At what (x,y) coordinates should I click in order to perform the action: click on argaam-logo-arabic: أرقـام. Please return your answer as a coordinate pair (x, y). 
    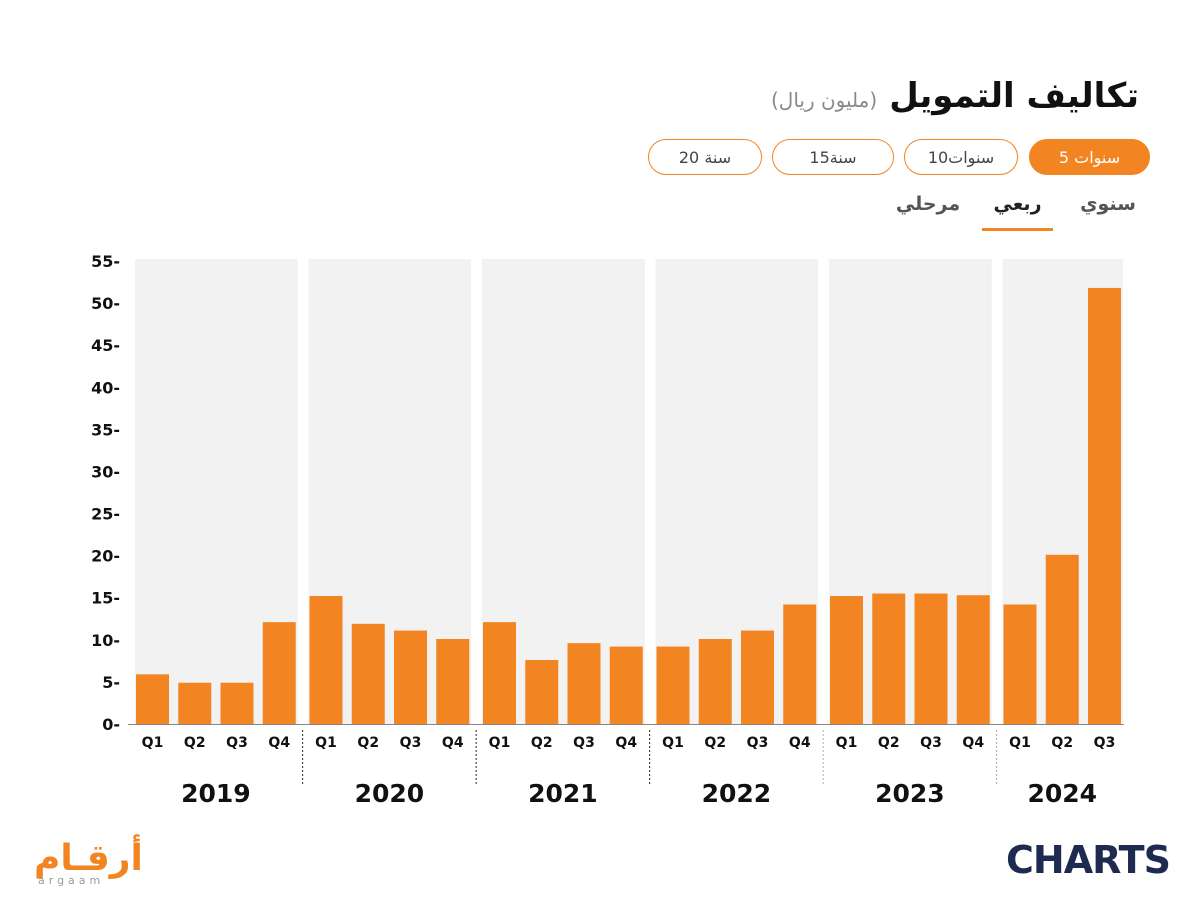
    Looking at the image, I should click on (88, 858).